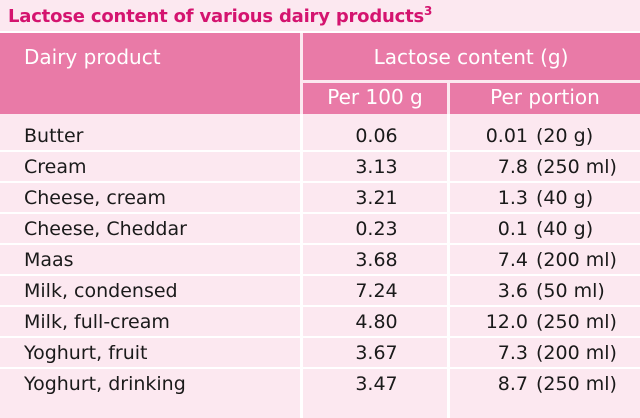 This screenshot has height=418, width=640. What do you see at coordinates (320, 260) in the screenshot?
I see `table-row: Maas 3.68 7.4 (200 ml)` at bounding box center [320, 260].